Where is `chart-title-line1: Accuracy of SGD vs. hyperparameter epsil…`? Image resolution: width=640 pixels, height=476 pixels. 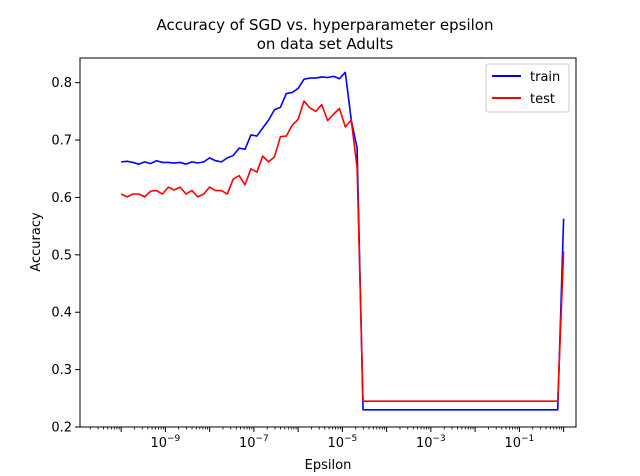 chart-title-line1: Accuracy of SGD vs. hyperparameter epsil… is located at coordinates (324, 25).